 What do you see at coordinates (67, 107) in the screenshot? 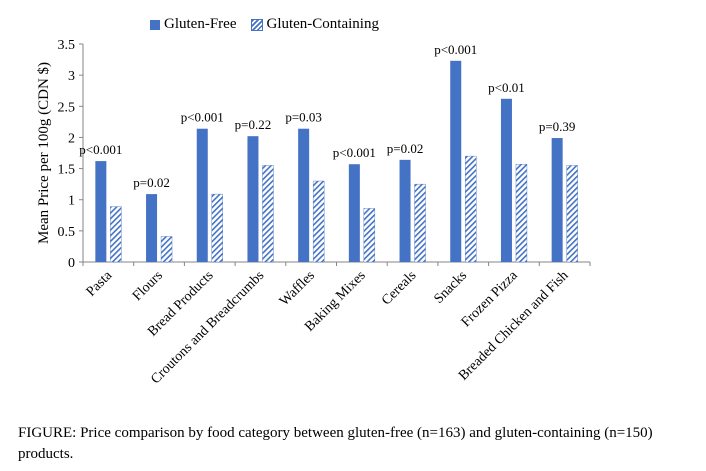
I see `y-tick-label: 2.5` at bounding box center [67, 107].